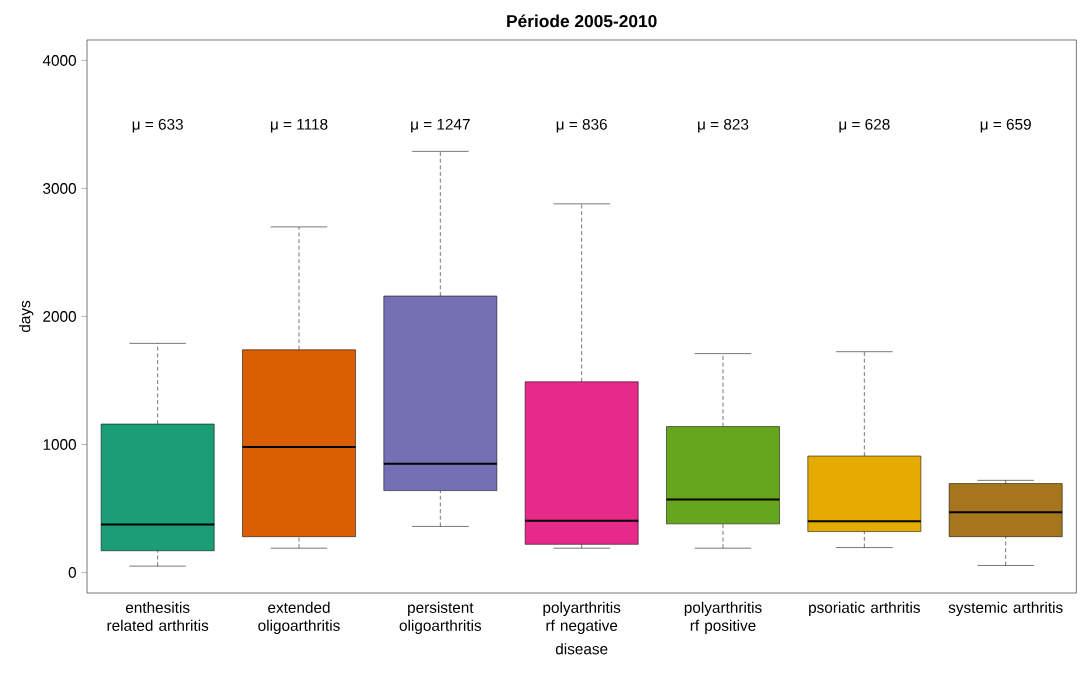 The height and width of the screenshot is (678, 1080). What do you see at coordinates (723, 617) in the screenshot?
I see `x-tick-label: polyarthritis rf positive` at bounding box center [723, 617].